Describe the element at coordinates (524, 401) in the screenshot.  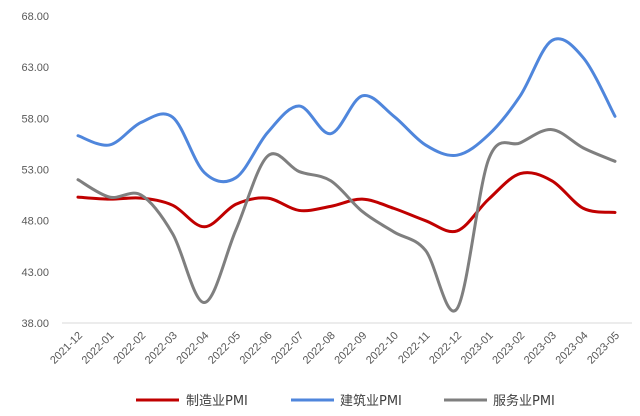
I see `legend-label-services-pmi: 服务业PMI` at that location.